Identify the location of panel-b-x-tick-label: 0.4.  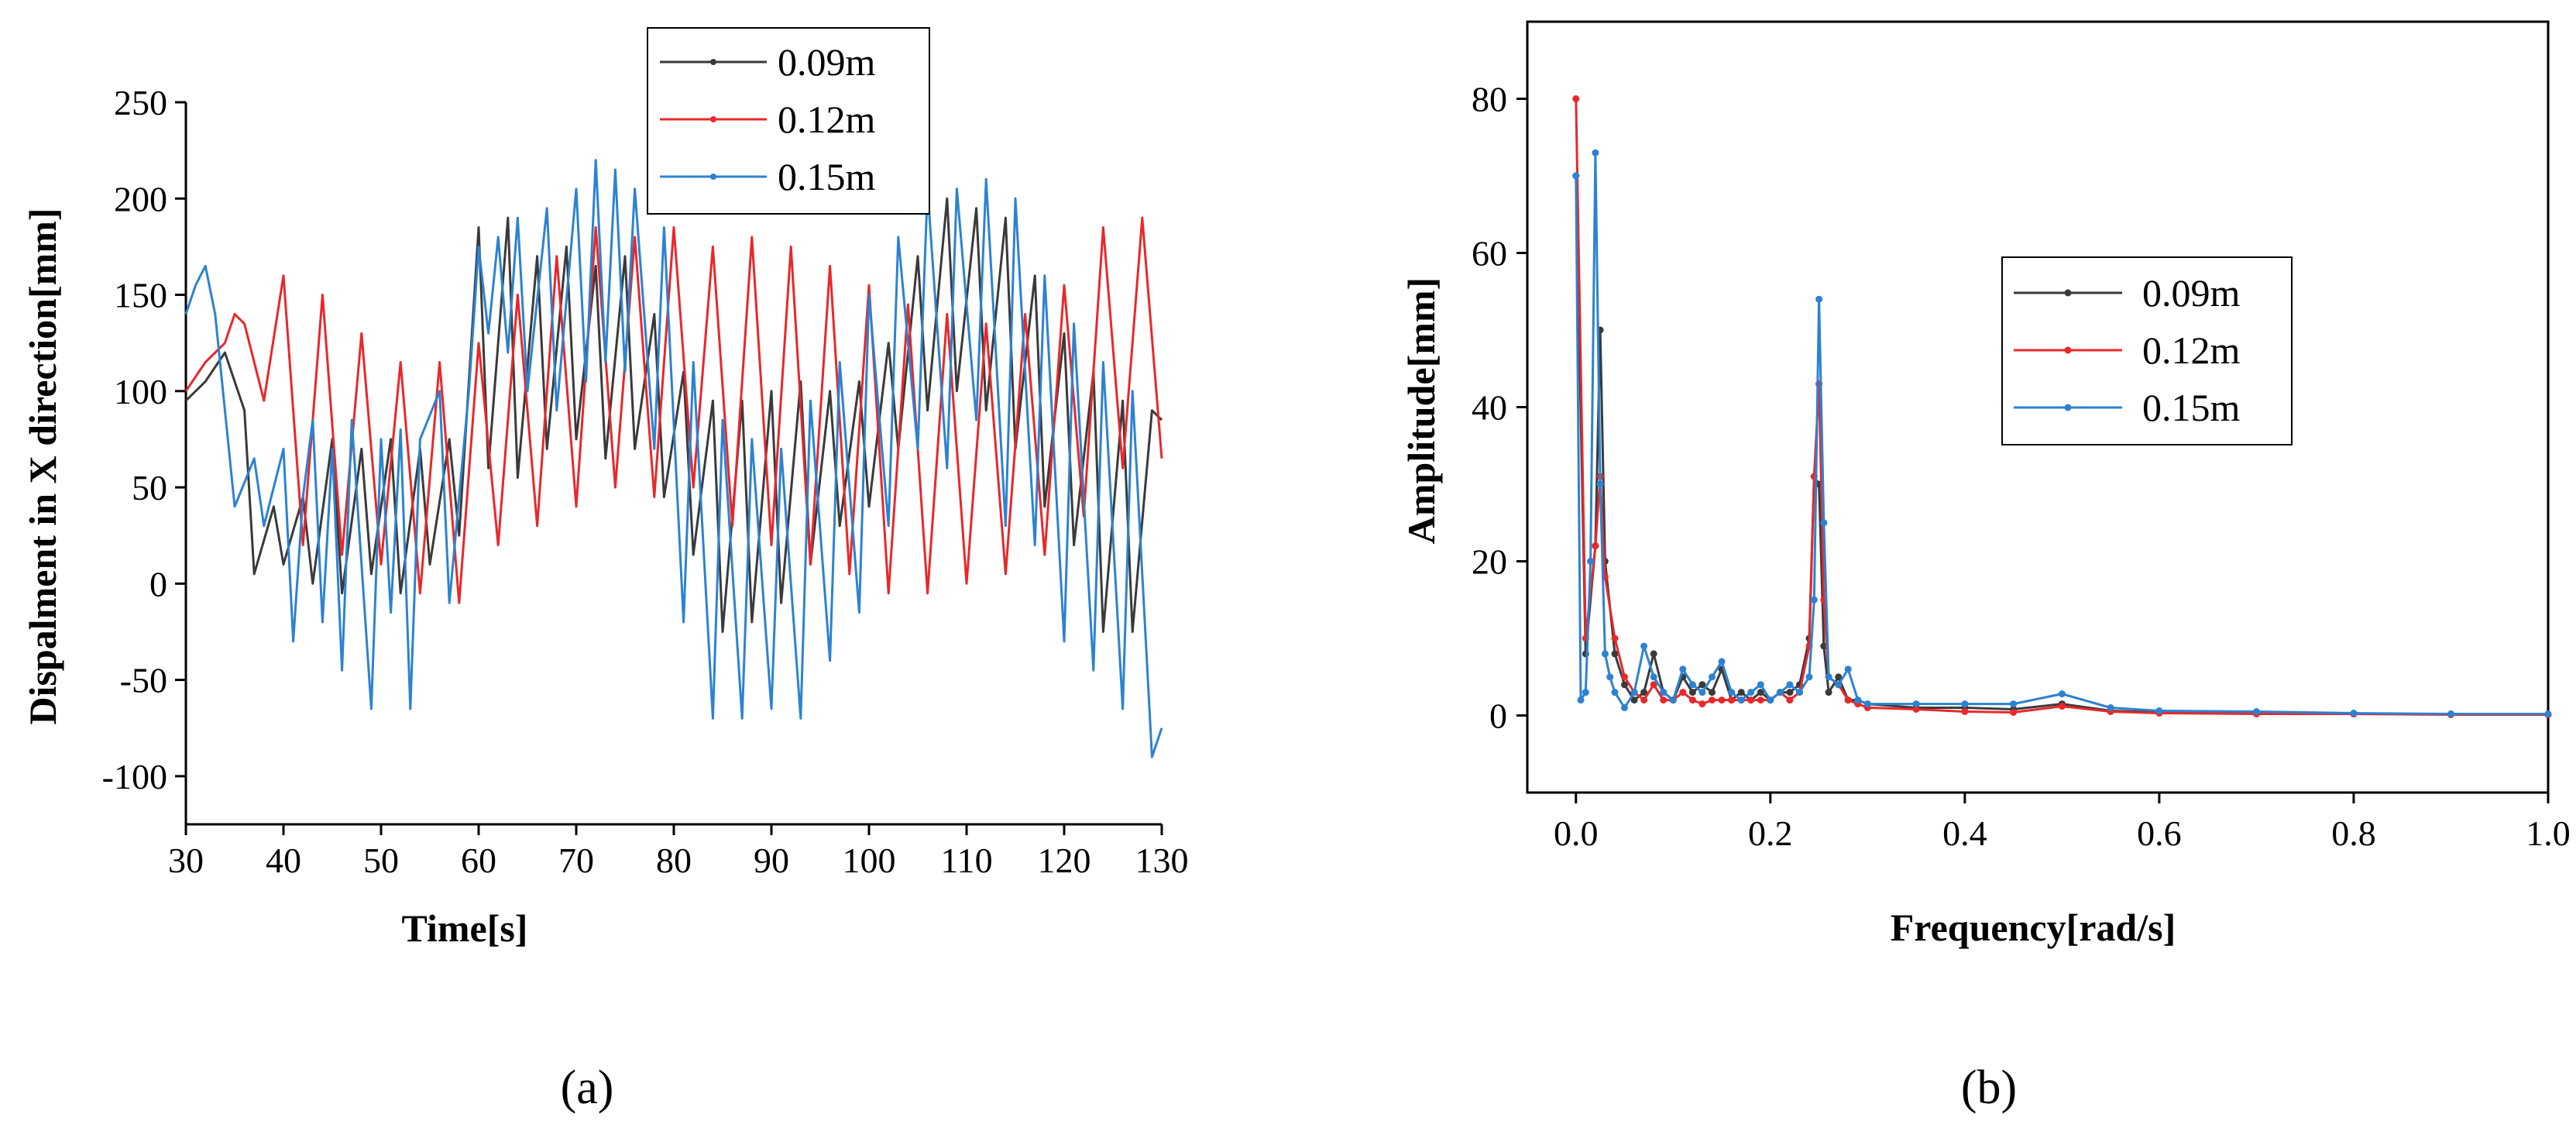
(1964, 833).